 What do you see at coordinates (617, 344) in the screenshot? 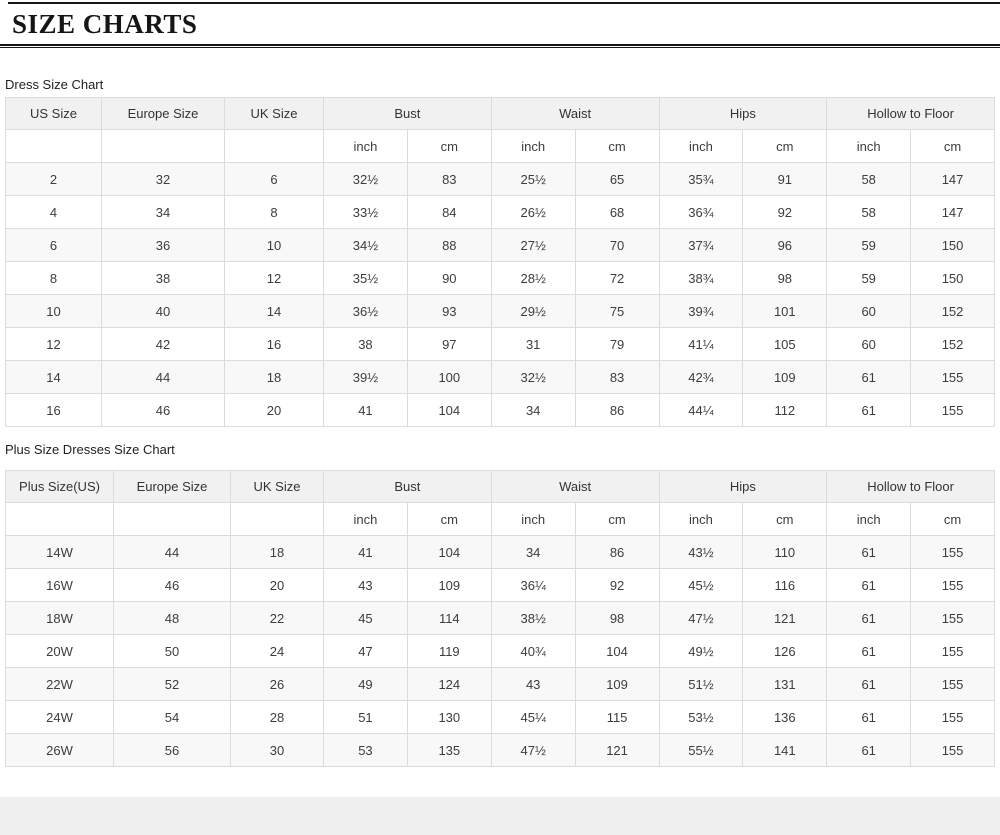
I see `table-cell: 79` at bounding box center [617, 344].